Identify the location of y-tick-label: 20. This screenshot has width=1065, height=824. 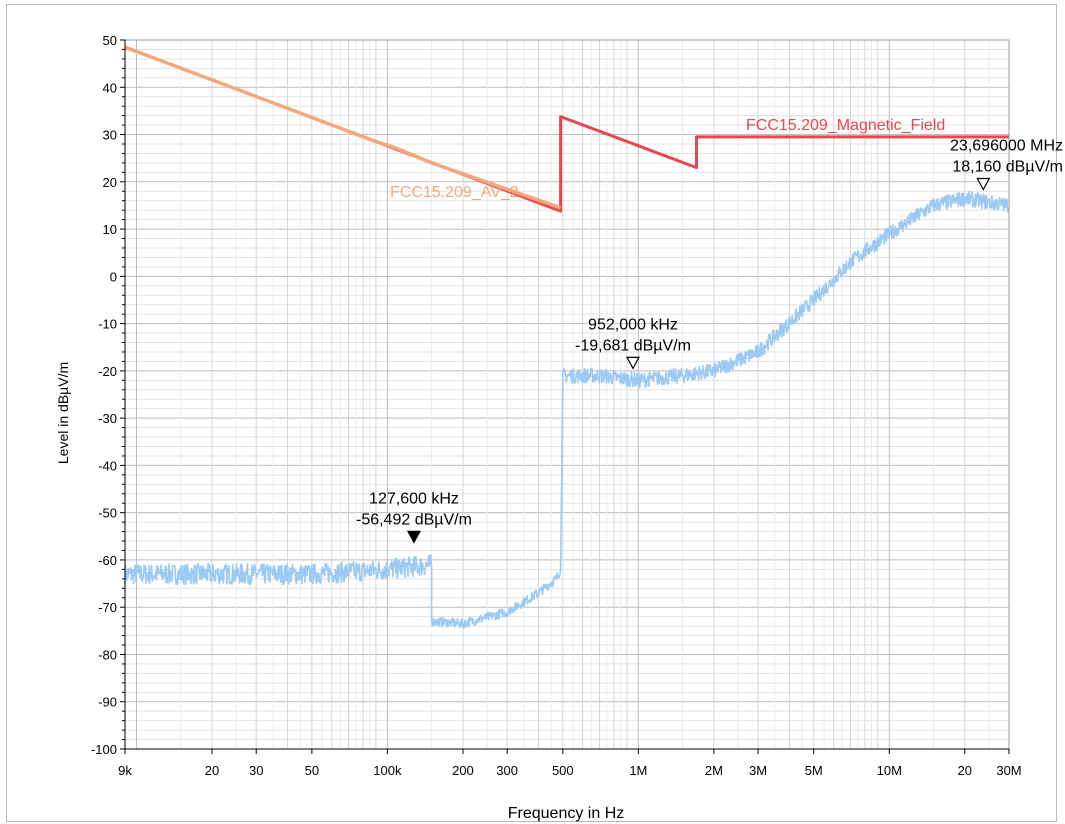
(110, 182).